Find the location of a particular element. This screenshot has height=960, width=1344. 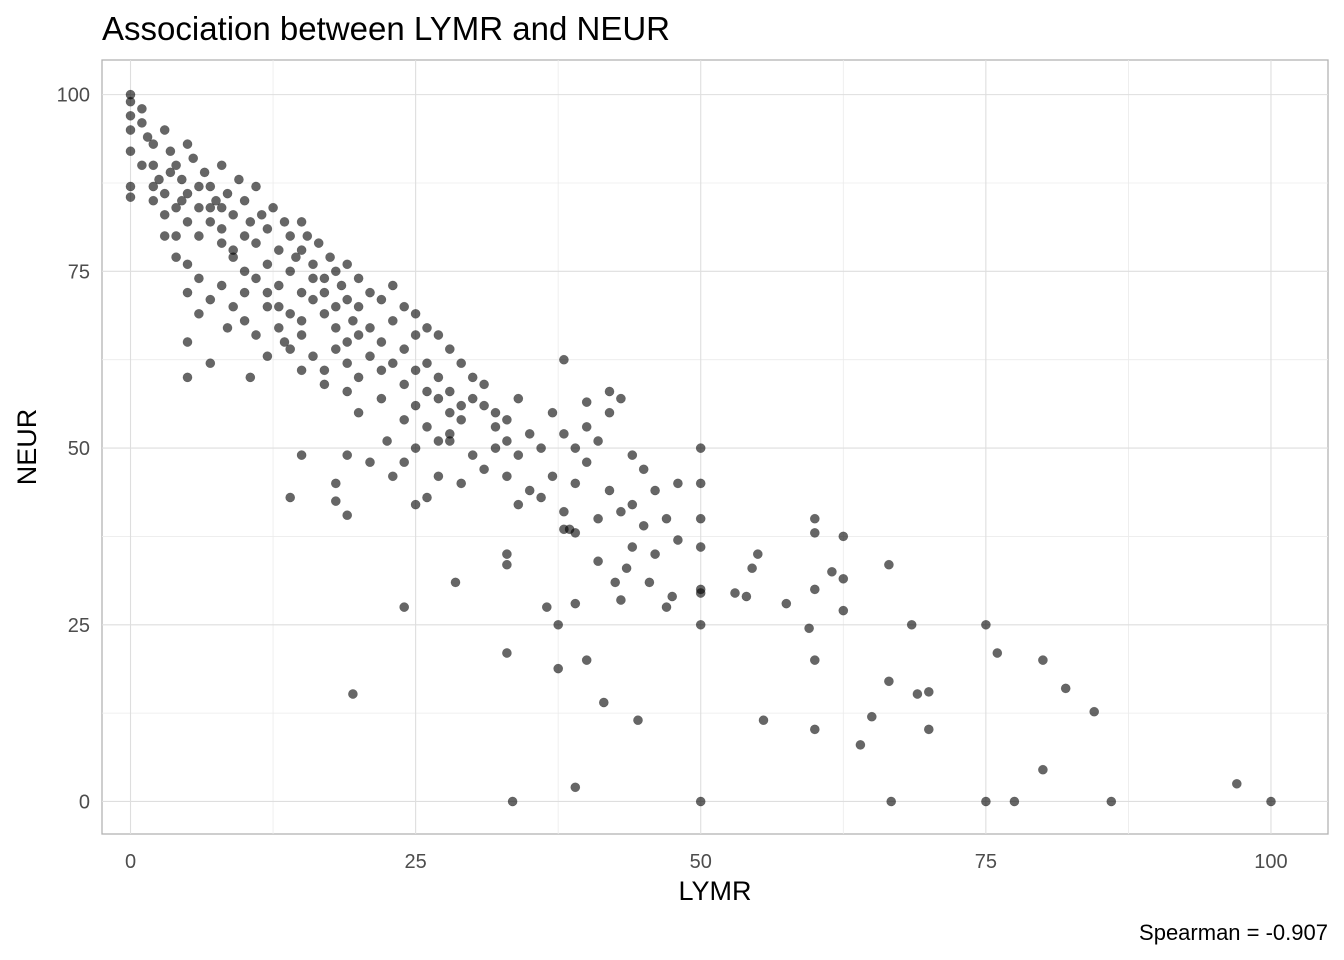

x-tick-label: 75 is located at coordinates (986, 862).